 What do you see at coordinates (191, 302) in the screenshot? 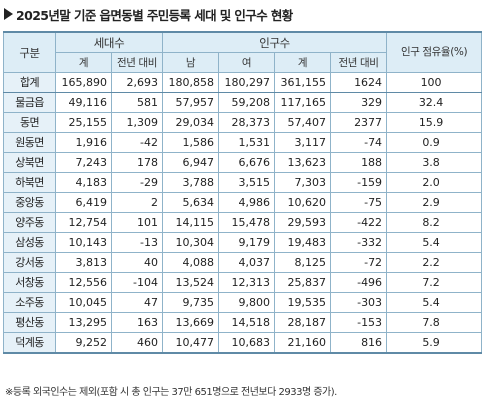
I see `male-cell: 9,735` at bounding box center [191, 302].